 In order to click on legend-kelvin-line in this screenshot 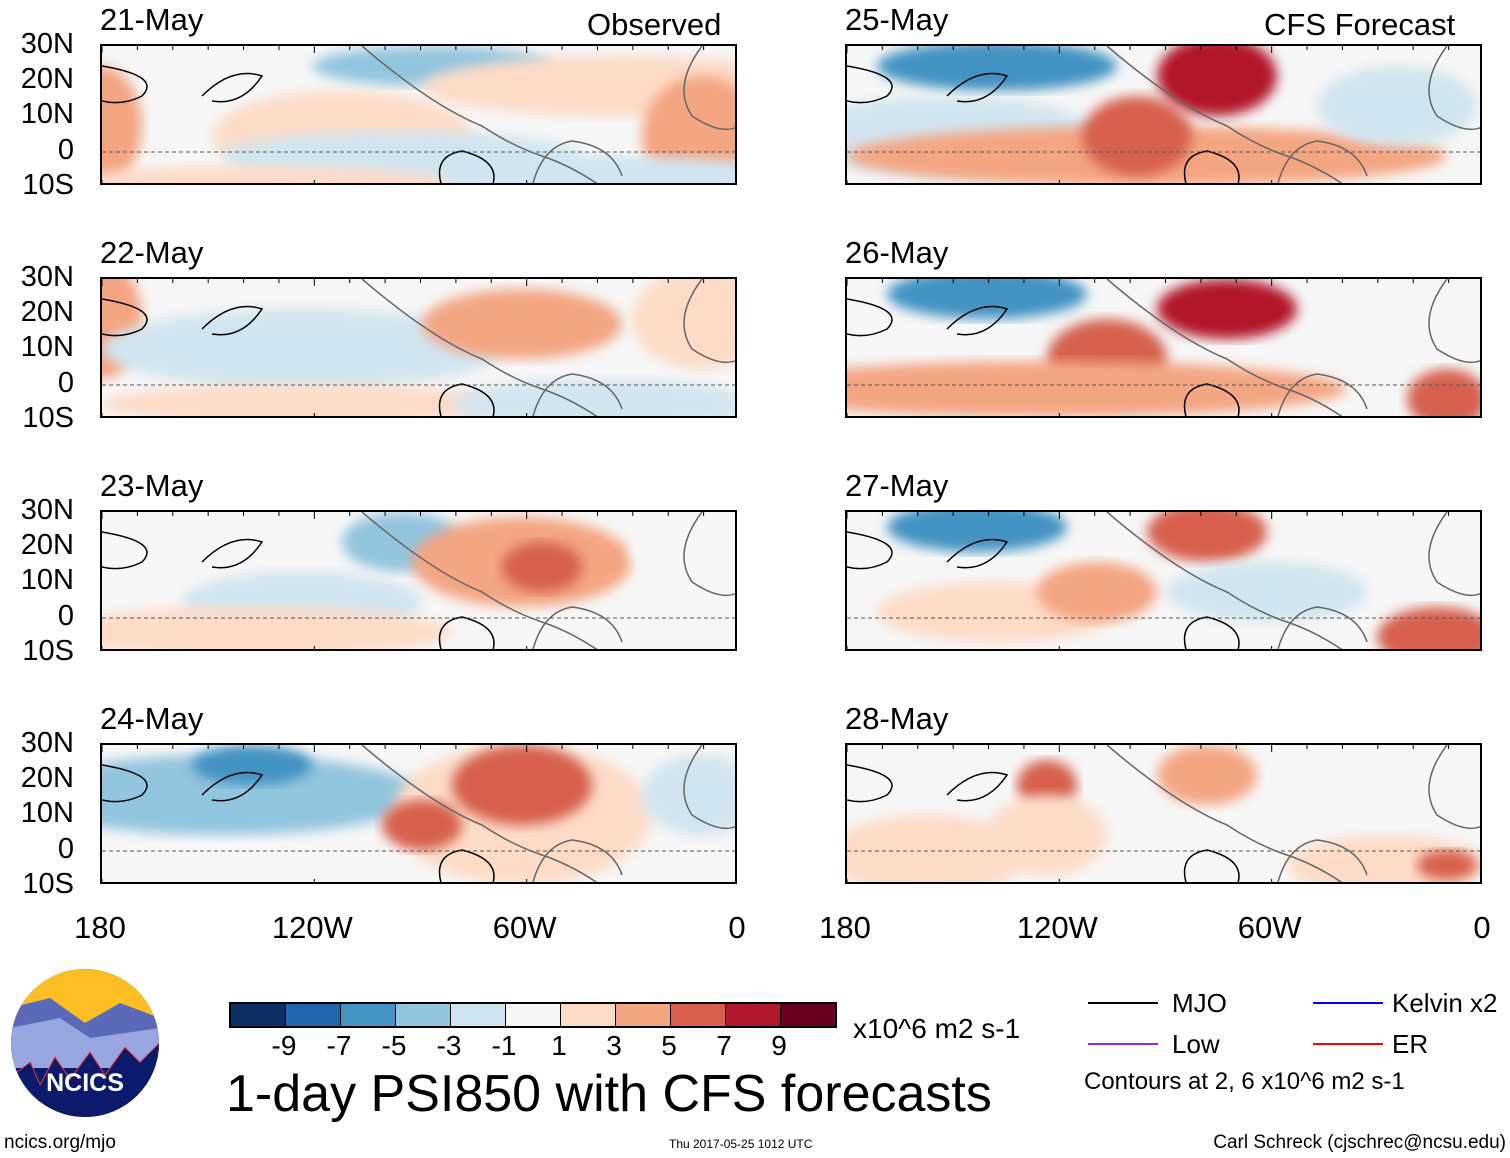, I will do `click(1348, 1003)`.